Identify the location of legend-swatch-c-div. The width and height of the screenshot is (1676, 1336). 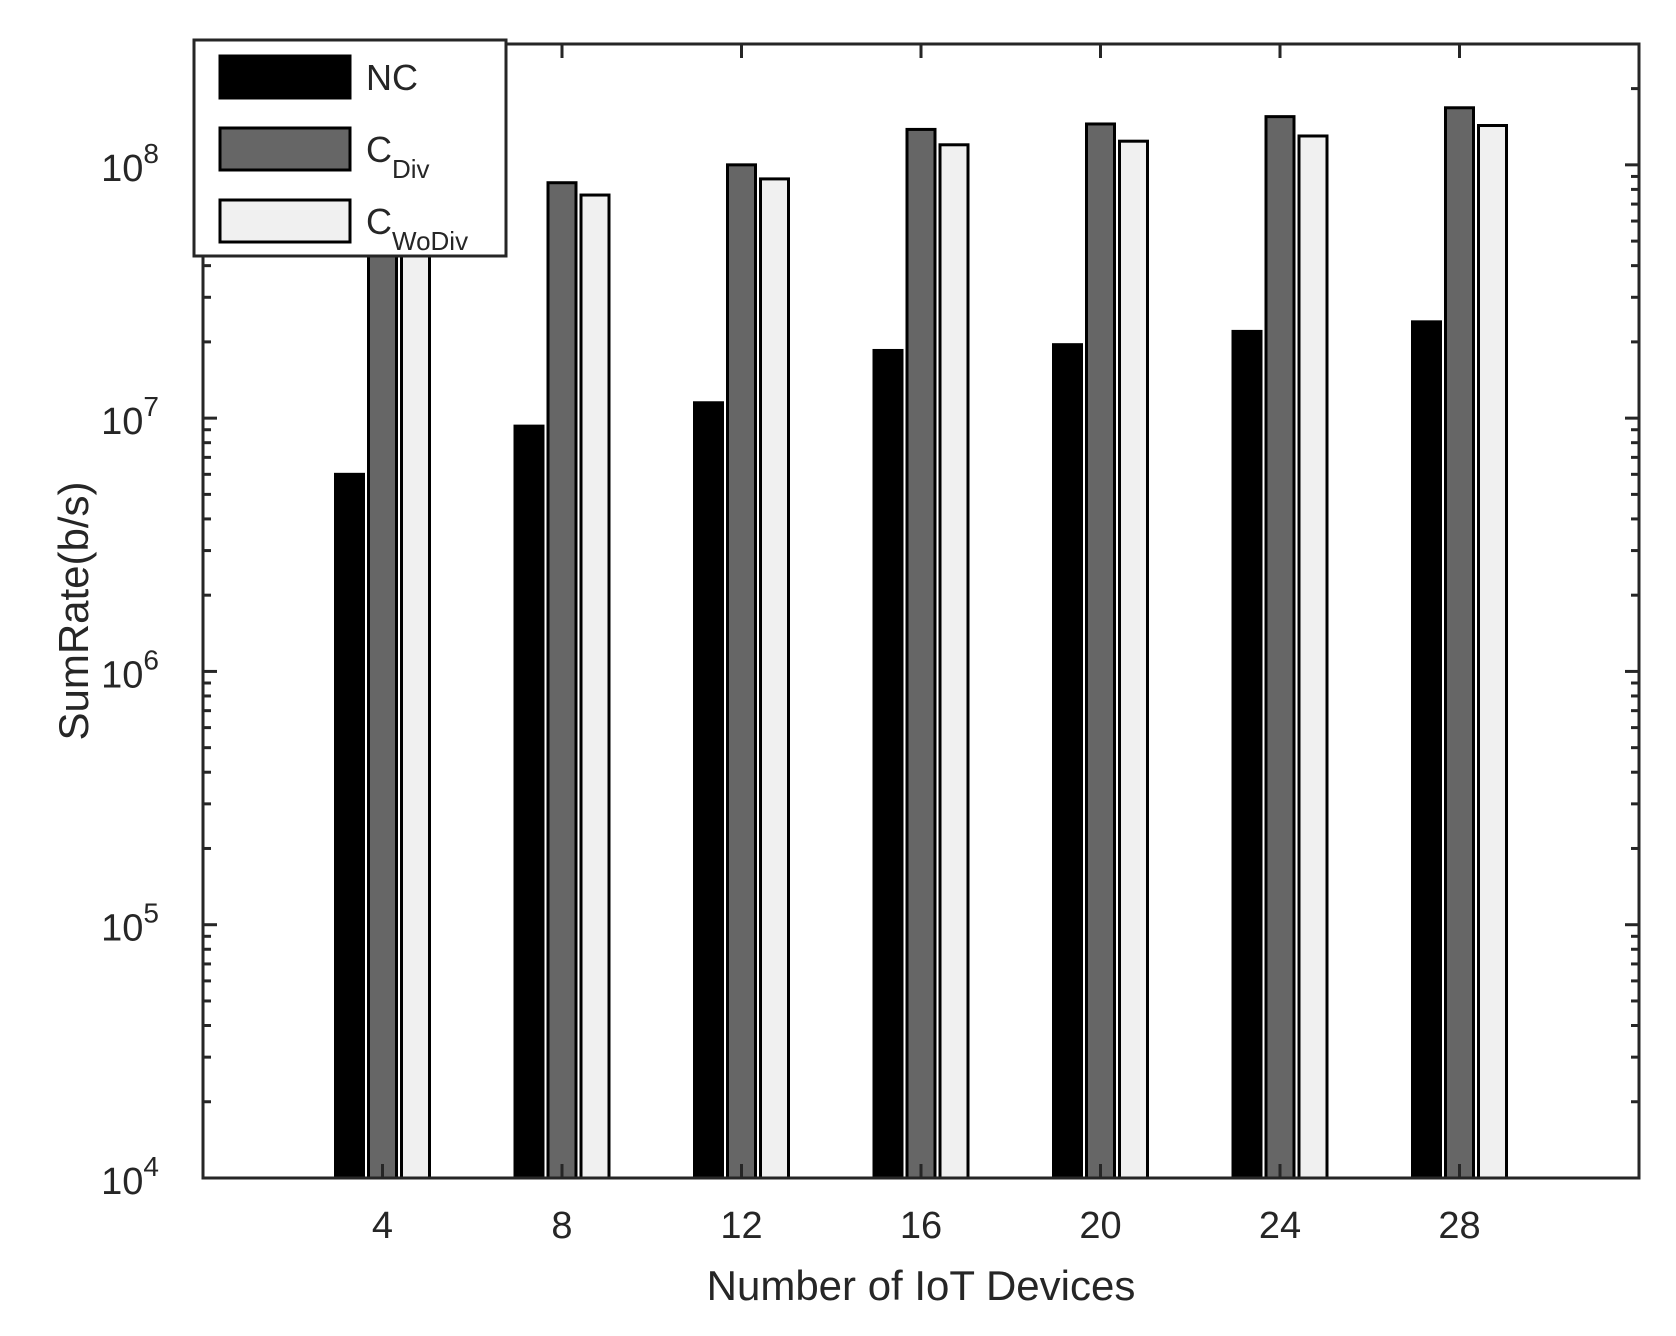
(285, 149).